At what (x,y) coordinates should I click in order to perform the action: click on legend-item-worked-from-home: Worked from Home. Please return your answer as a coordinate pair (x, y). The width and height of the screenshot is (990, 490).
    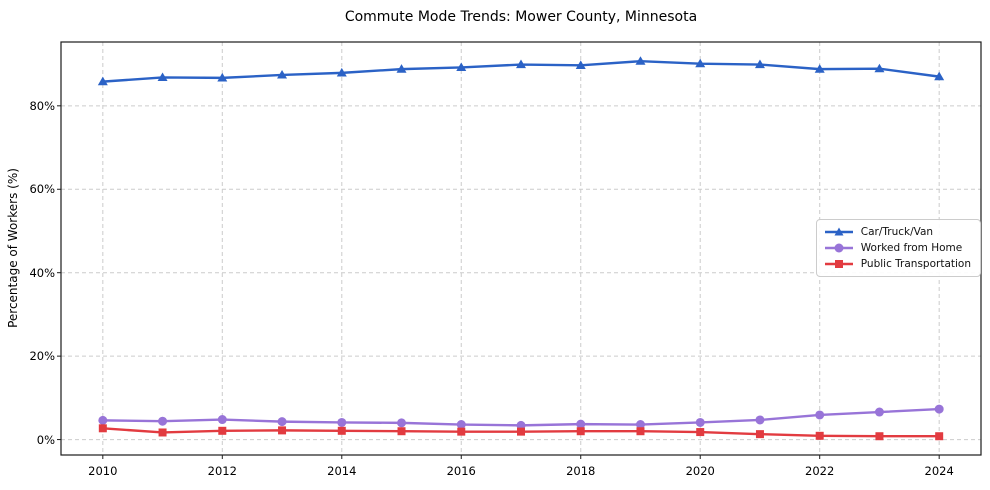
    Looking at the image, I should click on (897, 248).